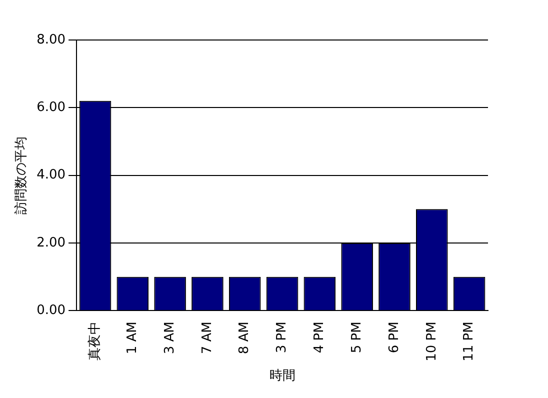  What do you see at coordinates (51, 40) in the screenshot?
I see `y-tick-label: 8.00` at bounding box center [51, 40].